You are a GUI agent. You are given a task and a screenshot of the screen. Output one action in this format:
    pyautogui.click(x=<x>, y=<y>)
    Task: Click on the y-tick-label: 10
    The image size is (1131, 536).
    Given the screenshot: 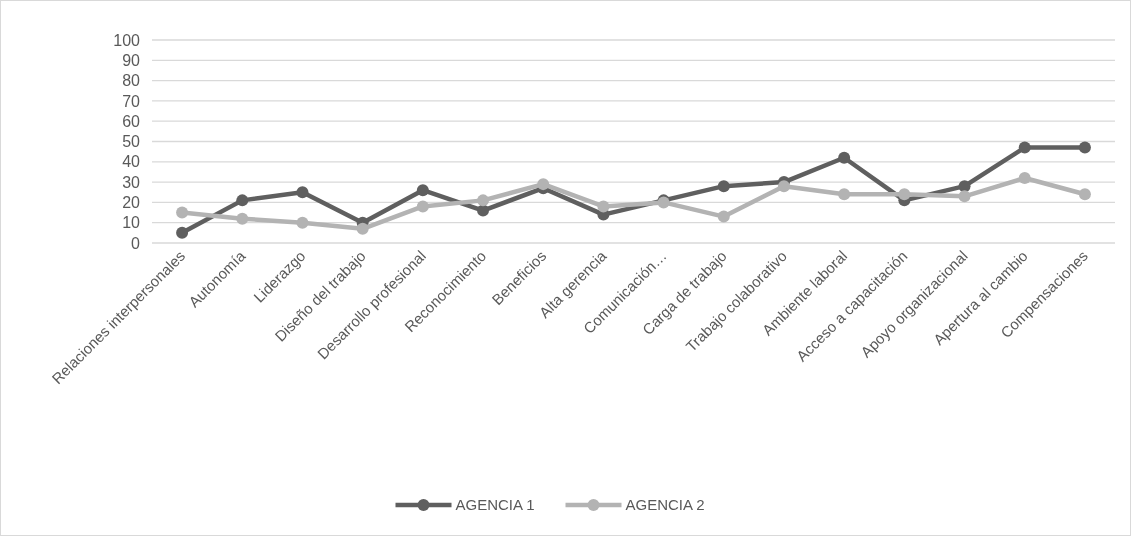 What is the action you would take?
    pyautogui.click(x=131, y=223)
    